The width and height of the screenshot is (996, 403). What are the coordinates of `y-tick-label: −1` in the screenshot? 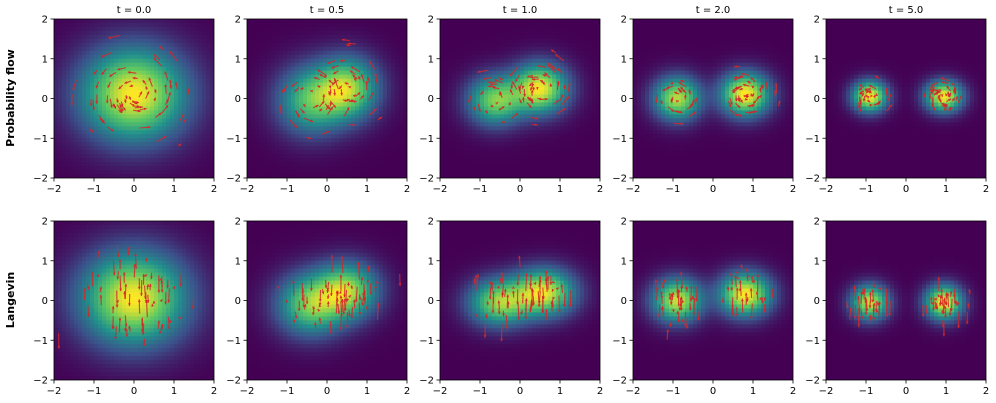 It's located at (619, 341).